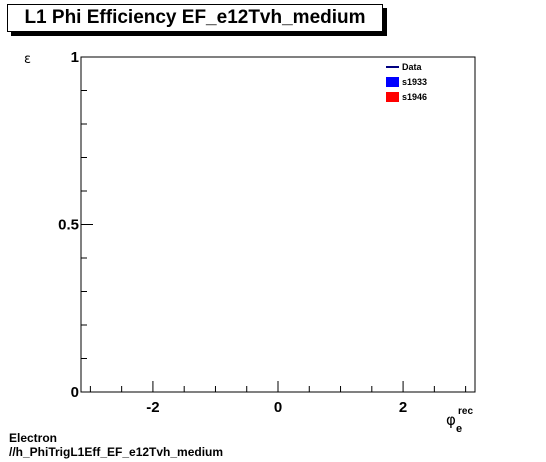  What do you see at coordinates (414, 82) in the screenshot?
I see `legend-label-s1933: s1933` at bounding box center [414, 82].